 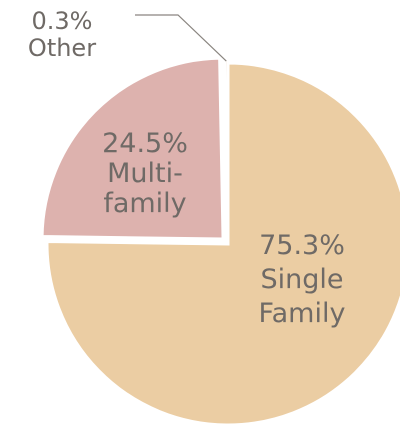 What do you see at coordinates (302, 245) in the screenshot?
I see `percent-label: 75.3%` at bounding box center [302, 245].